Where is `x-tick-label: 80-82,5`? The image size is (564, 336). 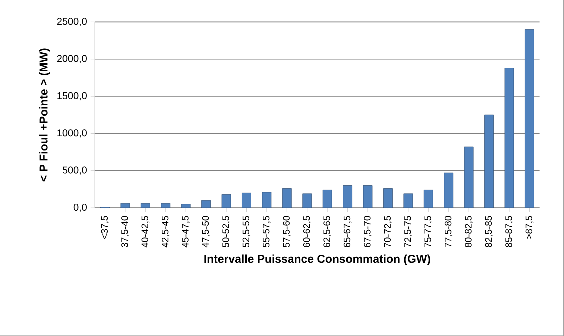
x-tick-label: 80-82,5 is located at coordinates (469, 232).